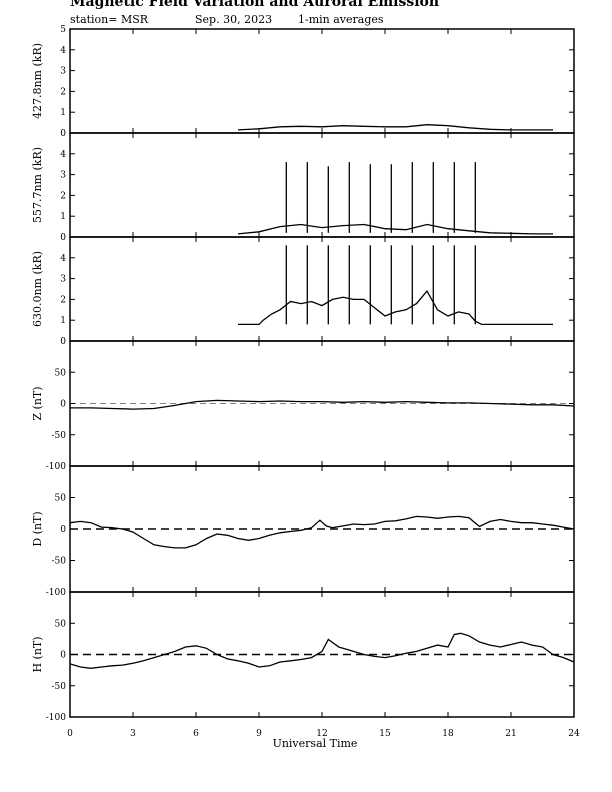  I want to click on ylabel-Z: Z (nT), so click(37, 403).